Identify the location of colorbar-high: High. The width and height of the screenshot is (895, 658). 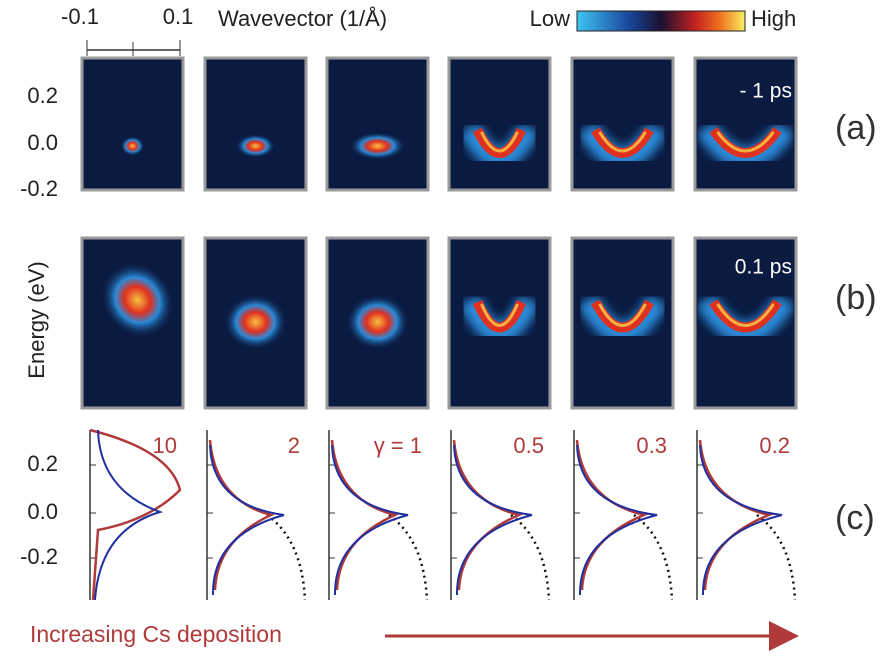
(773, 18).